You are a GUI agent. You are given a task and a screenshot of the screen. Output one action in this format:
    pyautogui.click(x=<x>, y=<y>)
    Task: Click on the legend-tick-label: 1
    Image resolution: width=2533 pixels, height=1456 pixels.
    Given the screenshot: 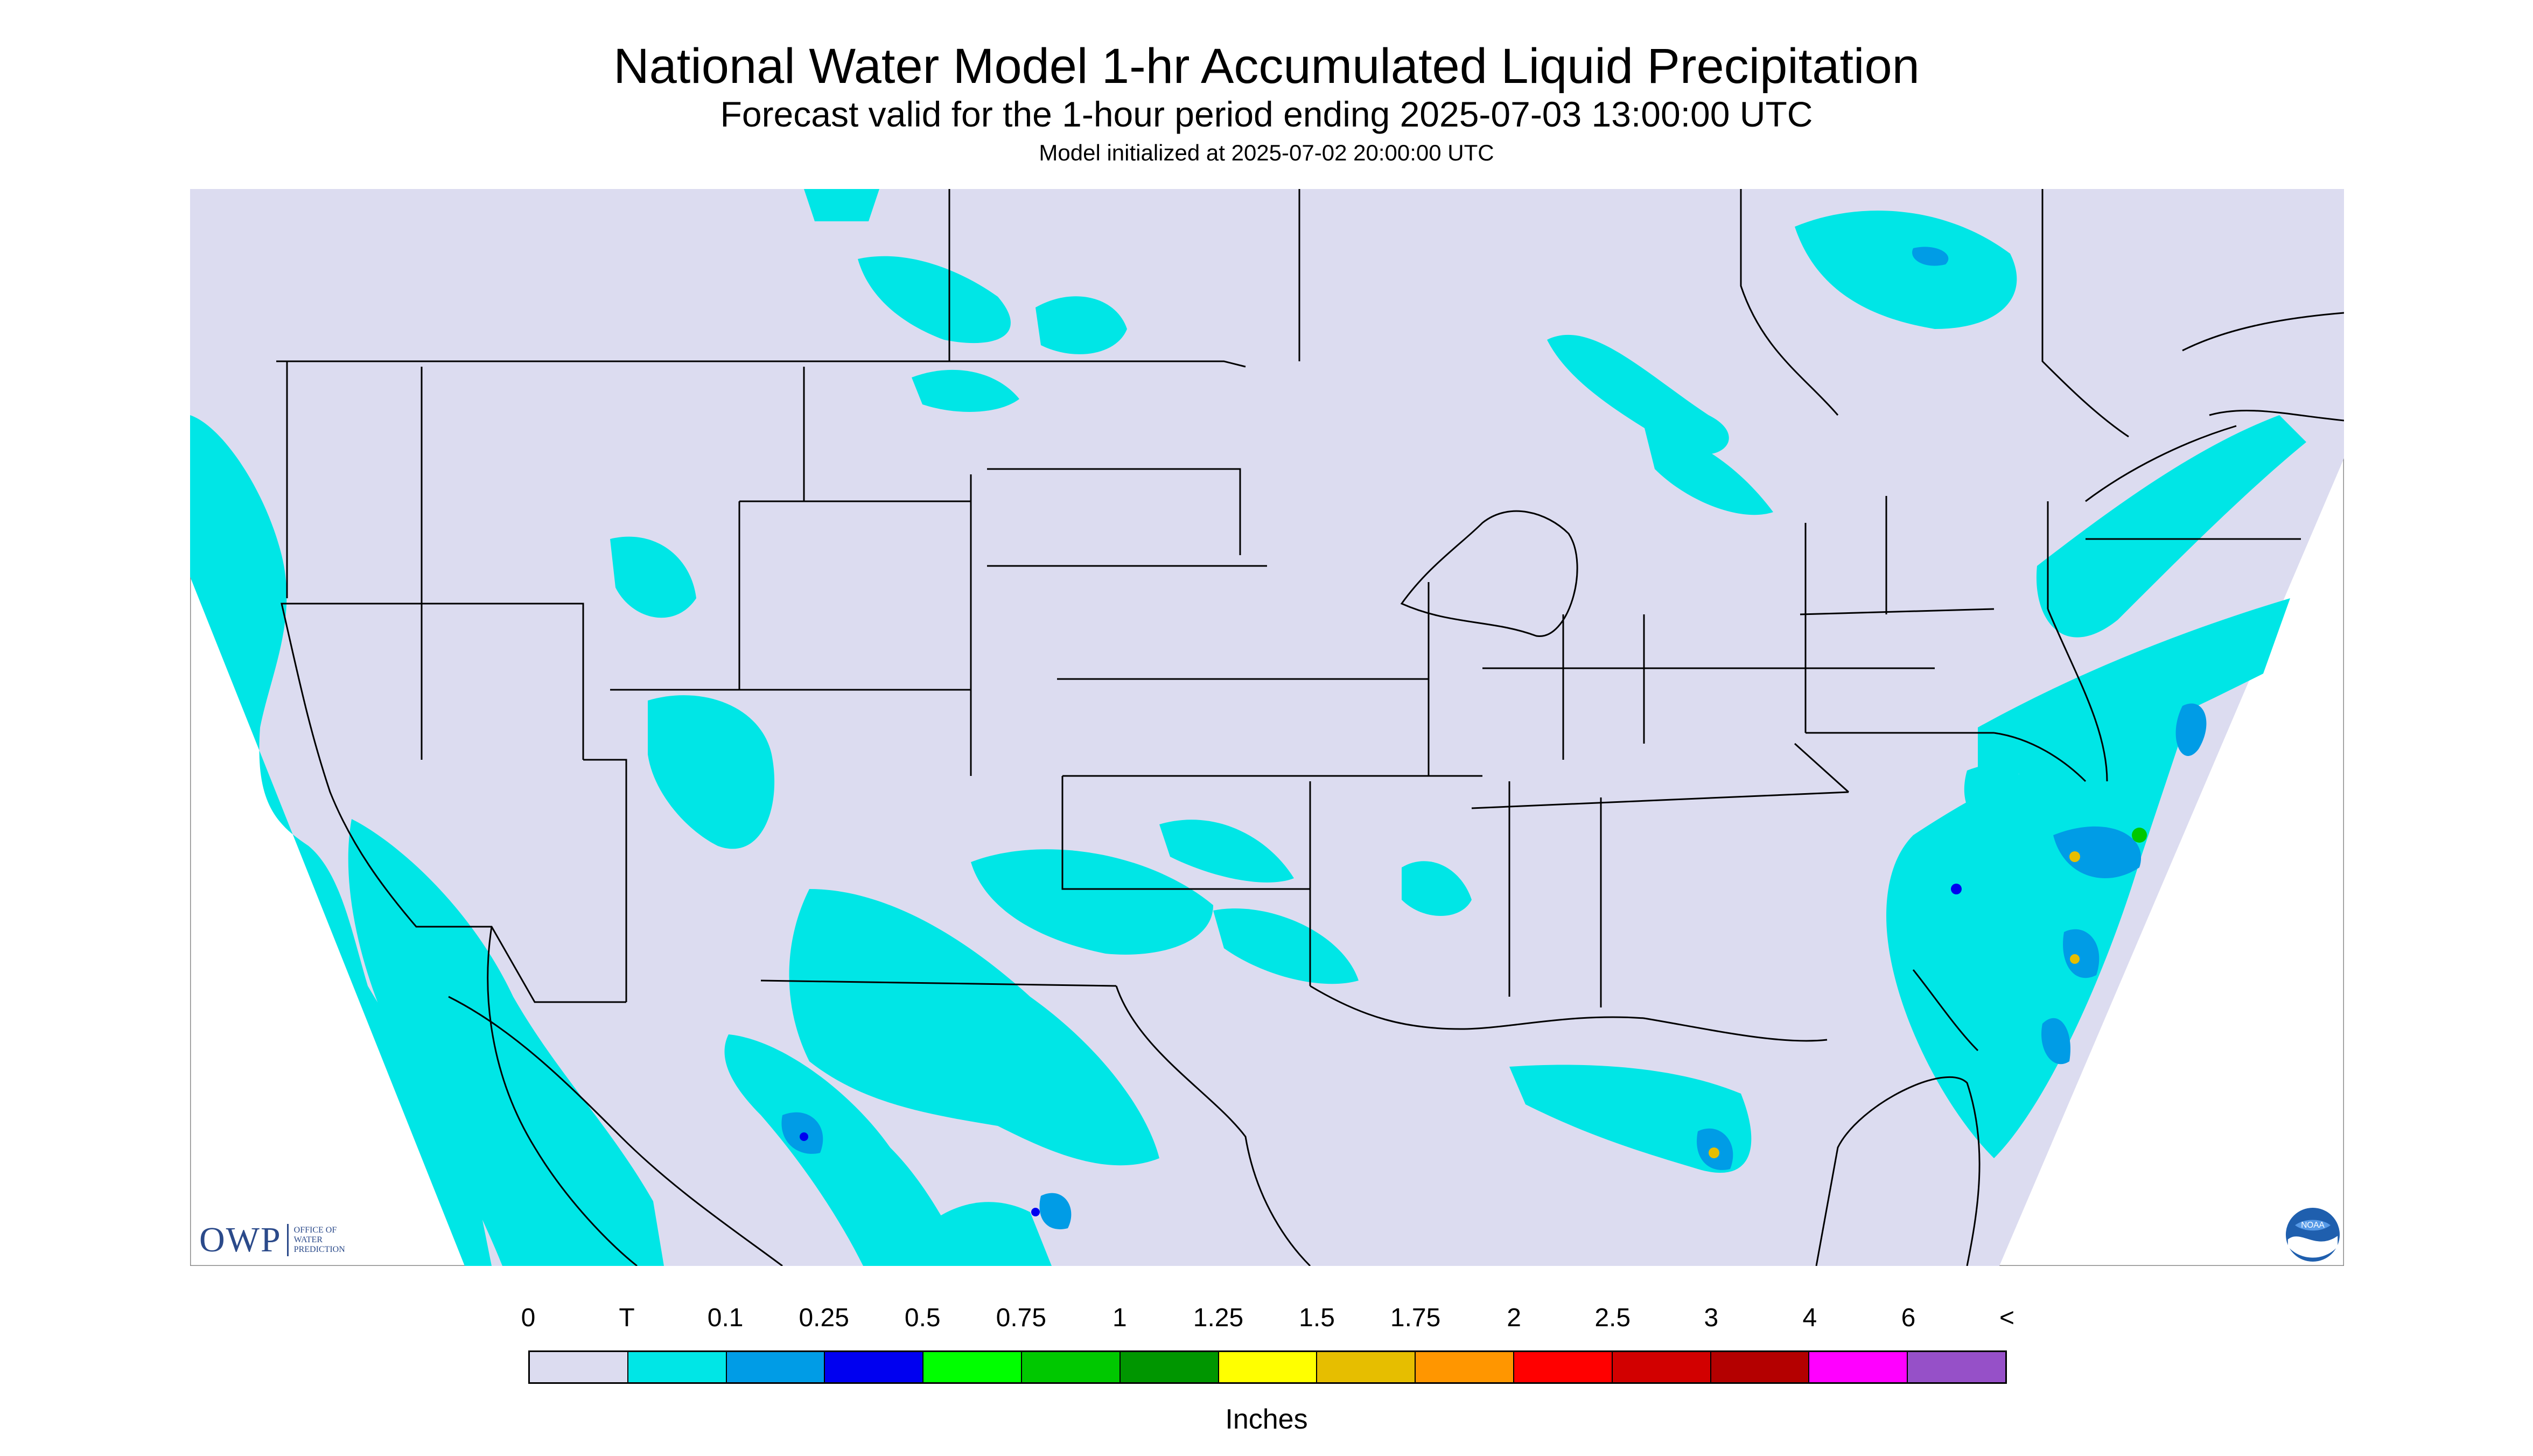 What is the action you would take?
    pyautogui.click(x=1120, y=1318)
    